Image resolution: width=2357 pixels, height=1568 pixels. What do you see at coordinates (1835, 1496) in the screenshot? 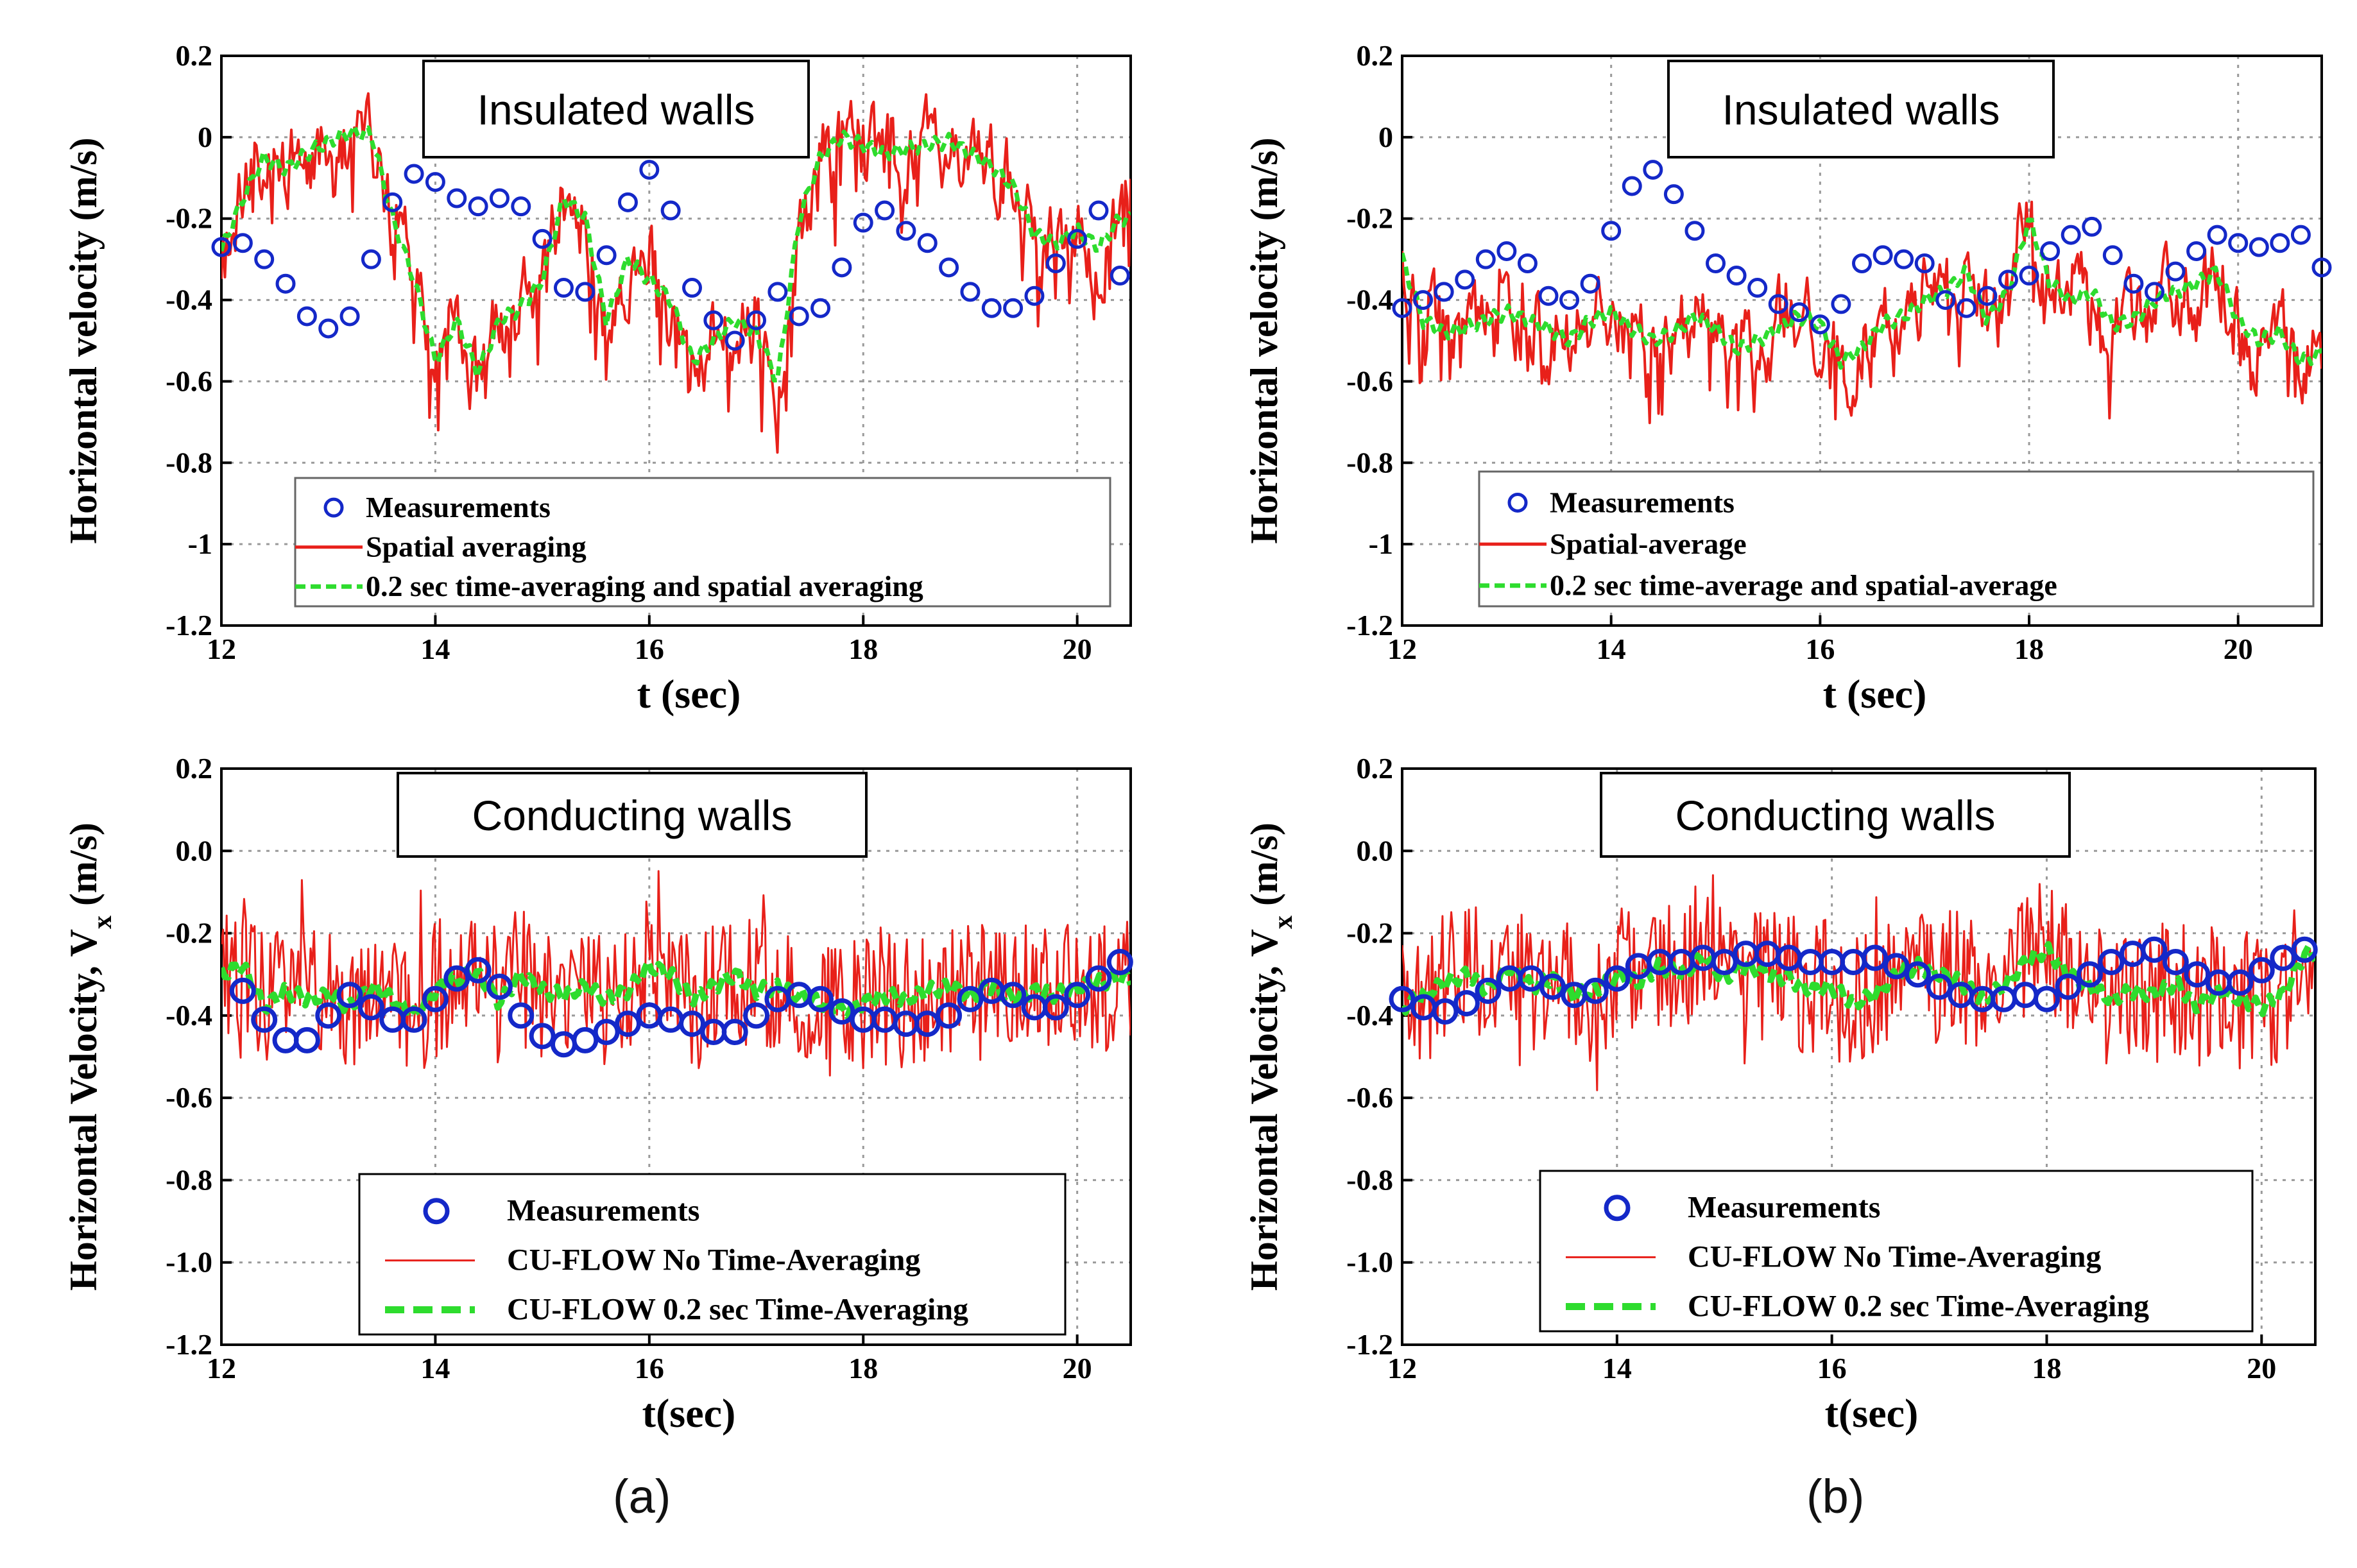
I see `caption-b: (b)` at bounding box center [1835, 1496].